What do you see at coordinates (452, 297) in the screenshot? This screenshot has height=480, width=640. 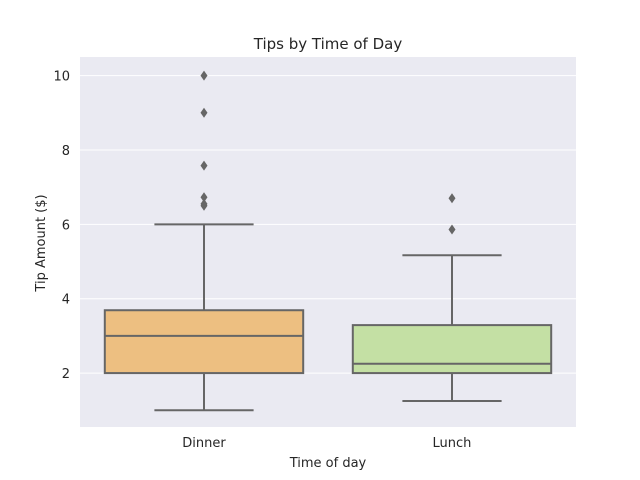 I see `box-lunch` at bounding box center [452, 297].